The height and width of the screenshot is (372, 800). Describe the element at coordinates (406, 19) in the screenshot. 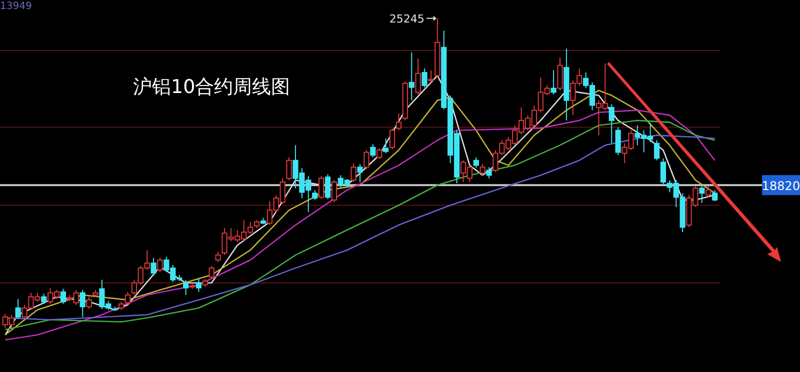

I see `annotation: 25245` at that location.